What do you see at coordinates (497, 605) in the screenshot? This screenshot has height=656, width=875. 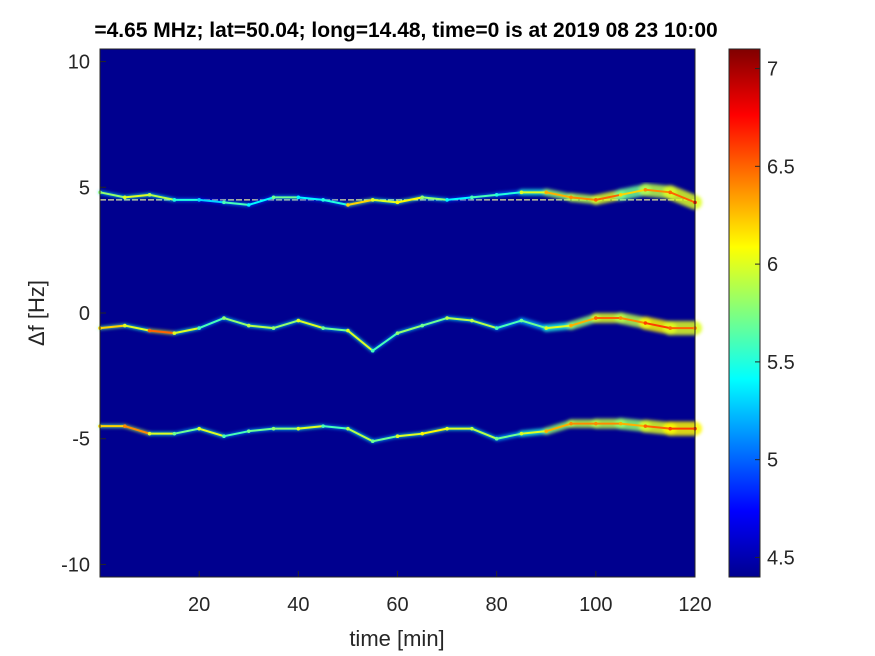 I see `x-tick-label: 80` at bounding box center [497, 605].